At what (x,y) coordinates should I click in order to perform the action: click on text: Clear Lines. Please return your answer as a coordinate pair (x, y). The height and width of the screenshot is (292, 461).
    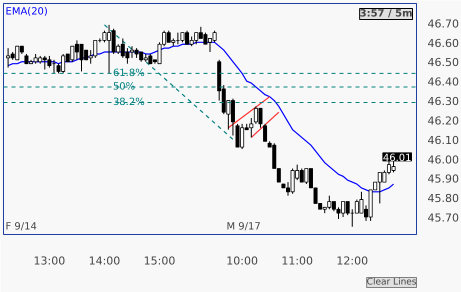
    Looking at the image, I should click on (391, 283).